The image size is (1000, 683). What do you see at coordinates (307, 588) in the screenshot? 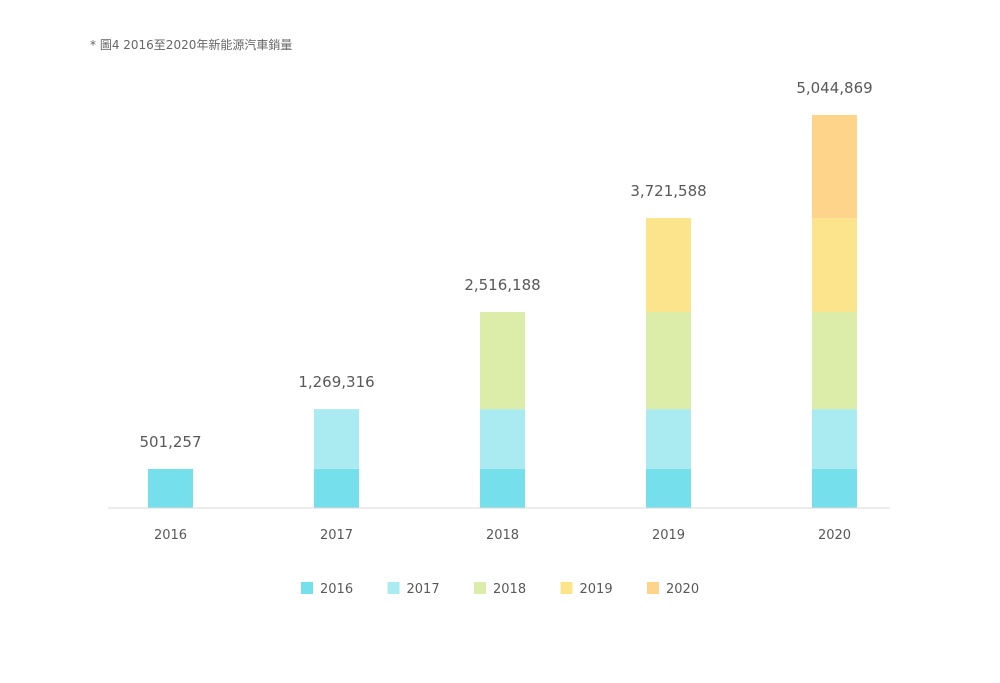
I see `legend-swatch-2016` at bounding box center [307, 588].